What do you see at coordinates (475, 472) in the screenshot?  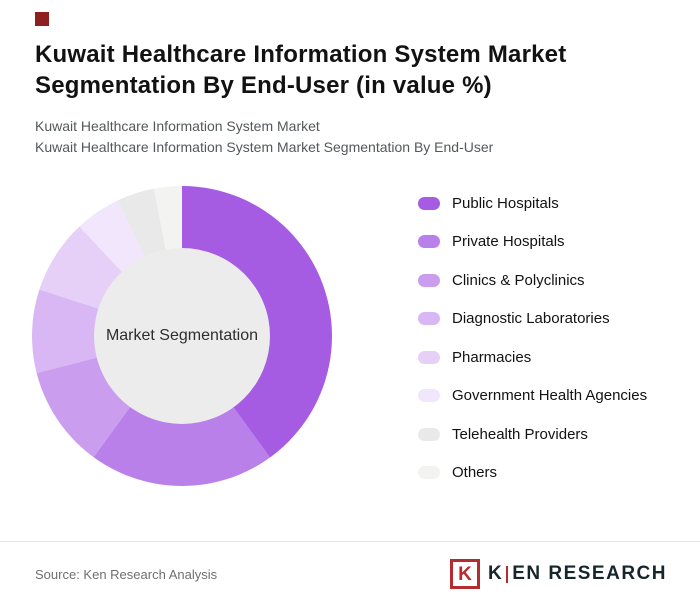 I see `legend-label: Others` at bounding box center [475, 472].